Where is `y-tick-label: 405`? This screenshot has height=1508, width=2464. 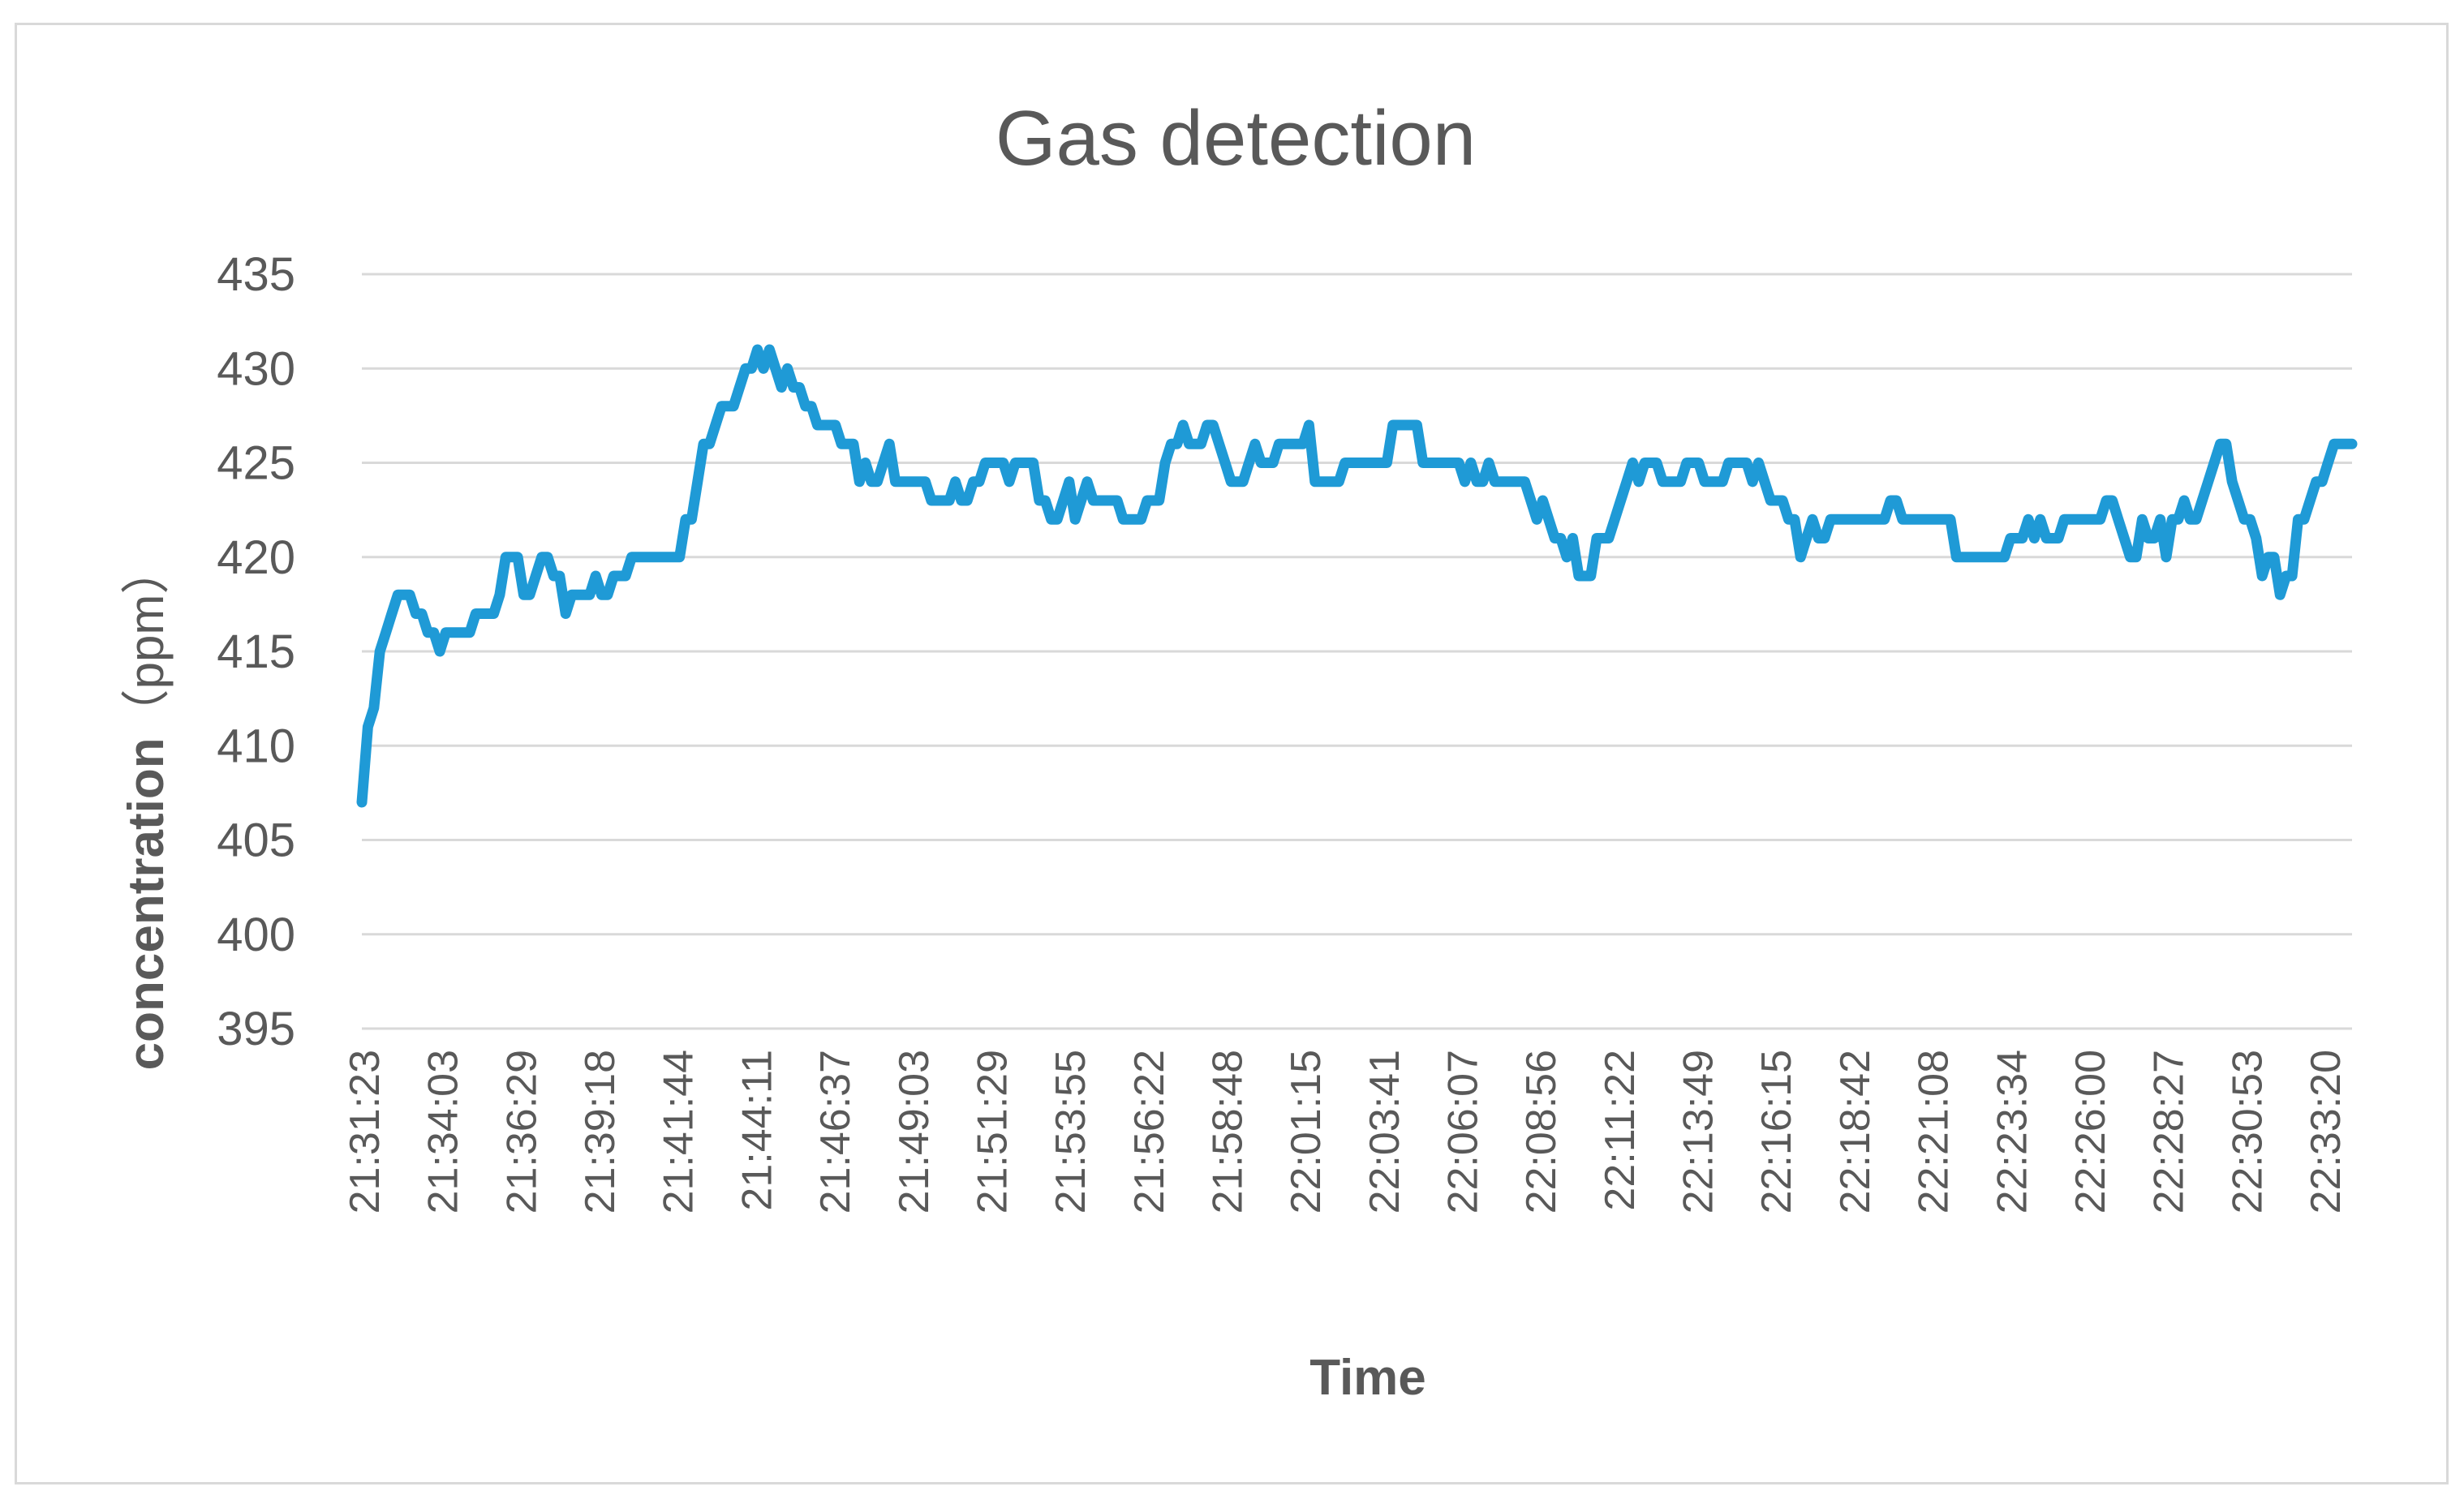
y-tick-label: 405 is located at coordinates (256, 841).